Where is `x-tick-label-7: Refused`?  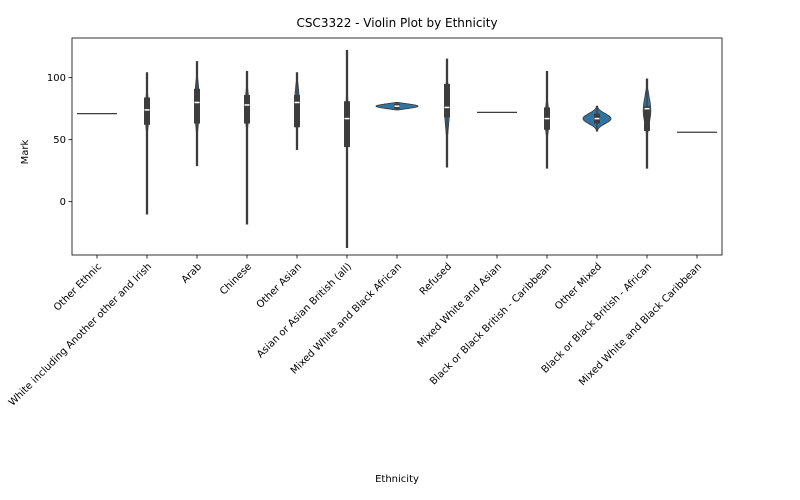 x-tick-label-7: Refused is located at coordinates (436, 279).